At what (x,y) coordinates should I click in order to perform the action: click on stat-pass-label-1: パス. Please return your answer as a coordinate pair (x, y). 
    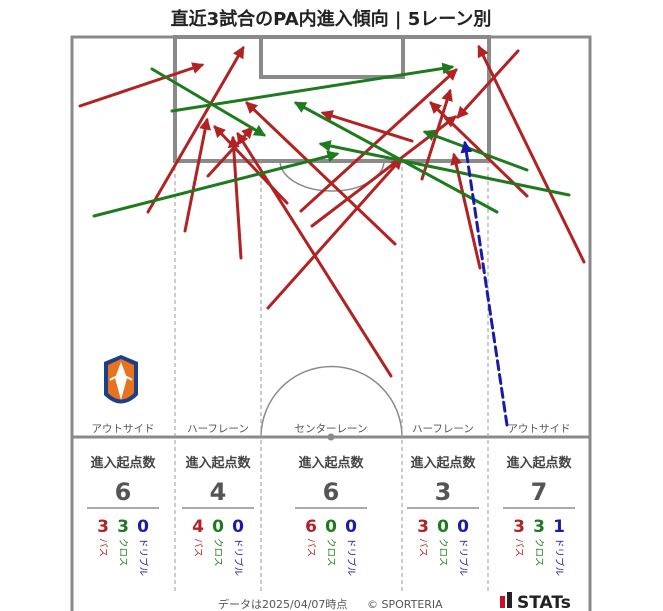
    Looking at the image, I should click on (102, 547).